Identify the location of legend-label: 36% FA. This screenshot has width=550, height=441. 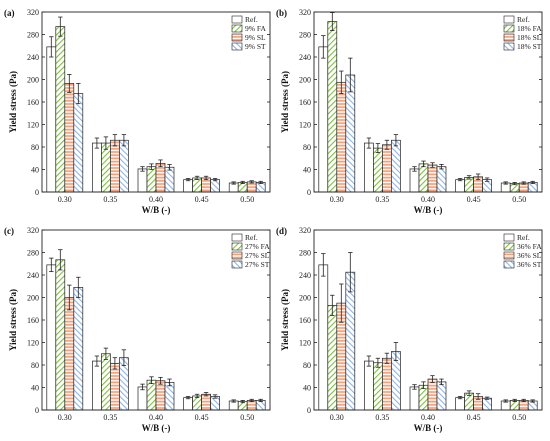
(529, 246).